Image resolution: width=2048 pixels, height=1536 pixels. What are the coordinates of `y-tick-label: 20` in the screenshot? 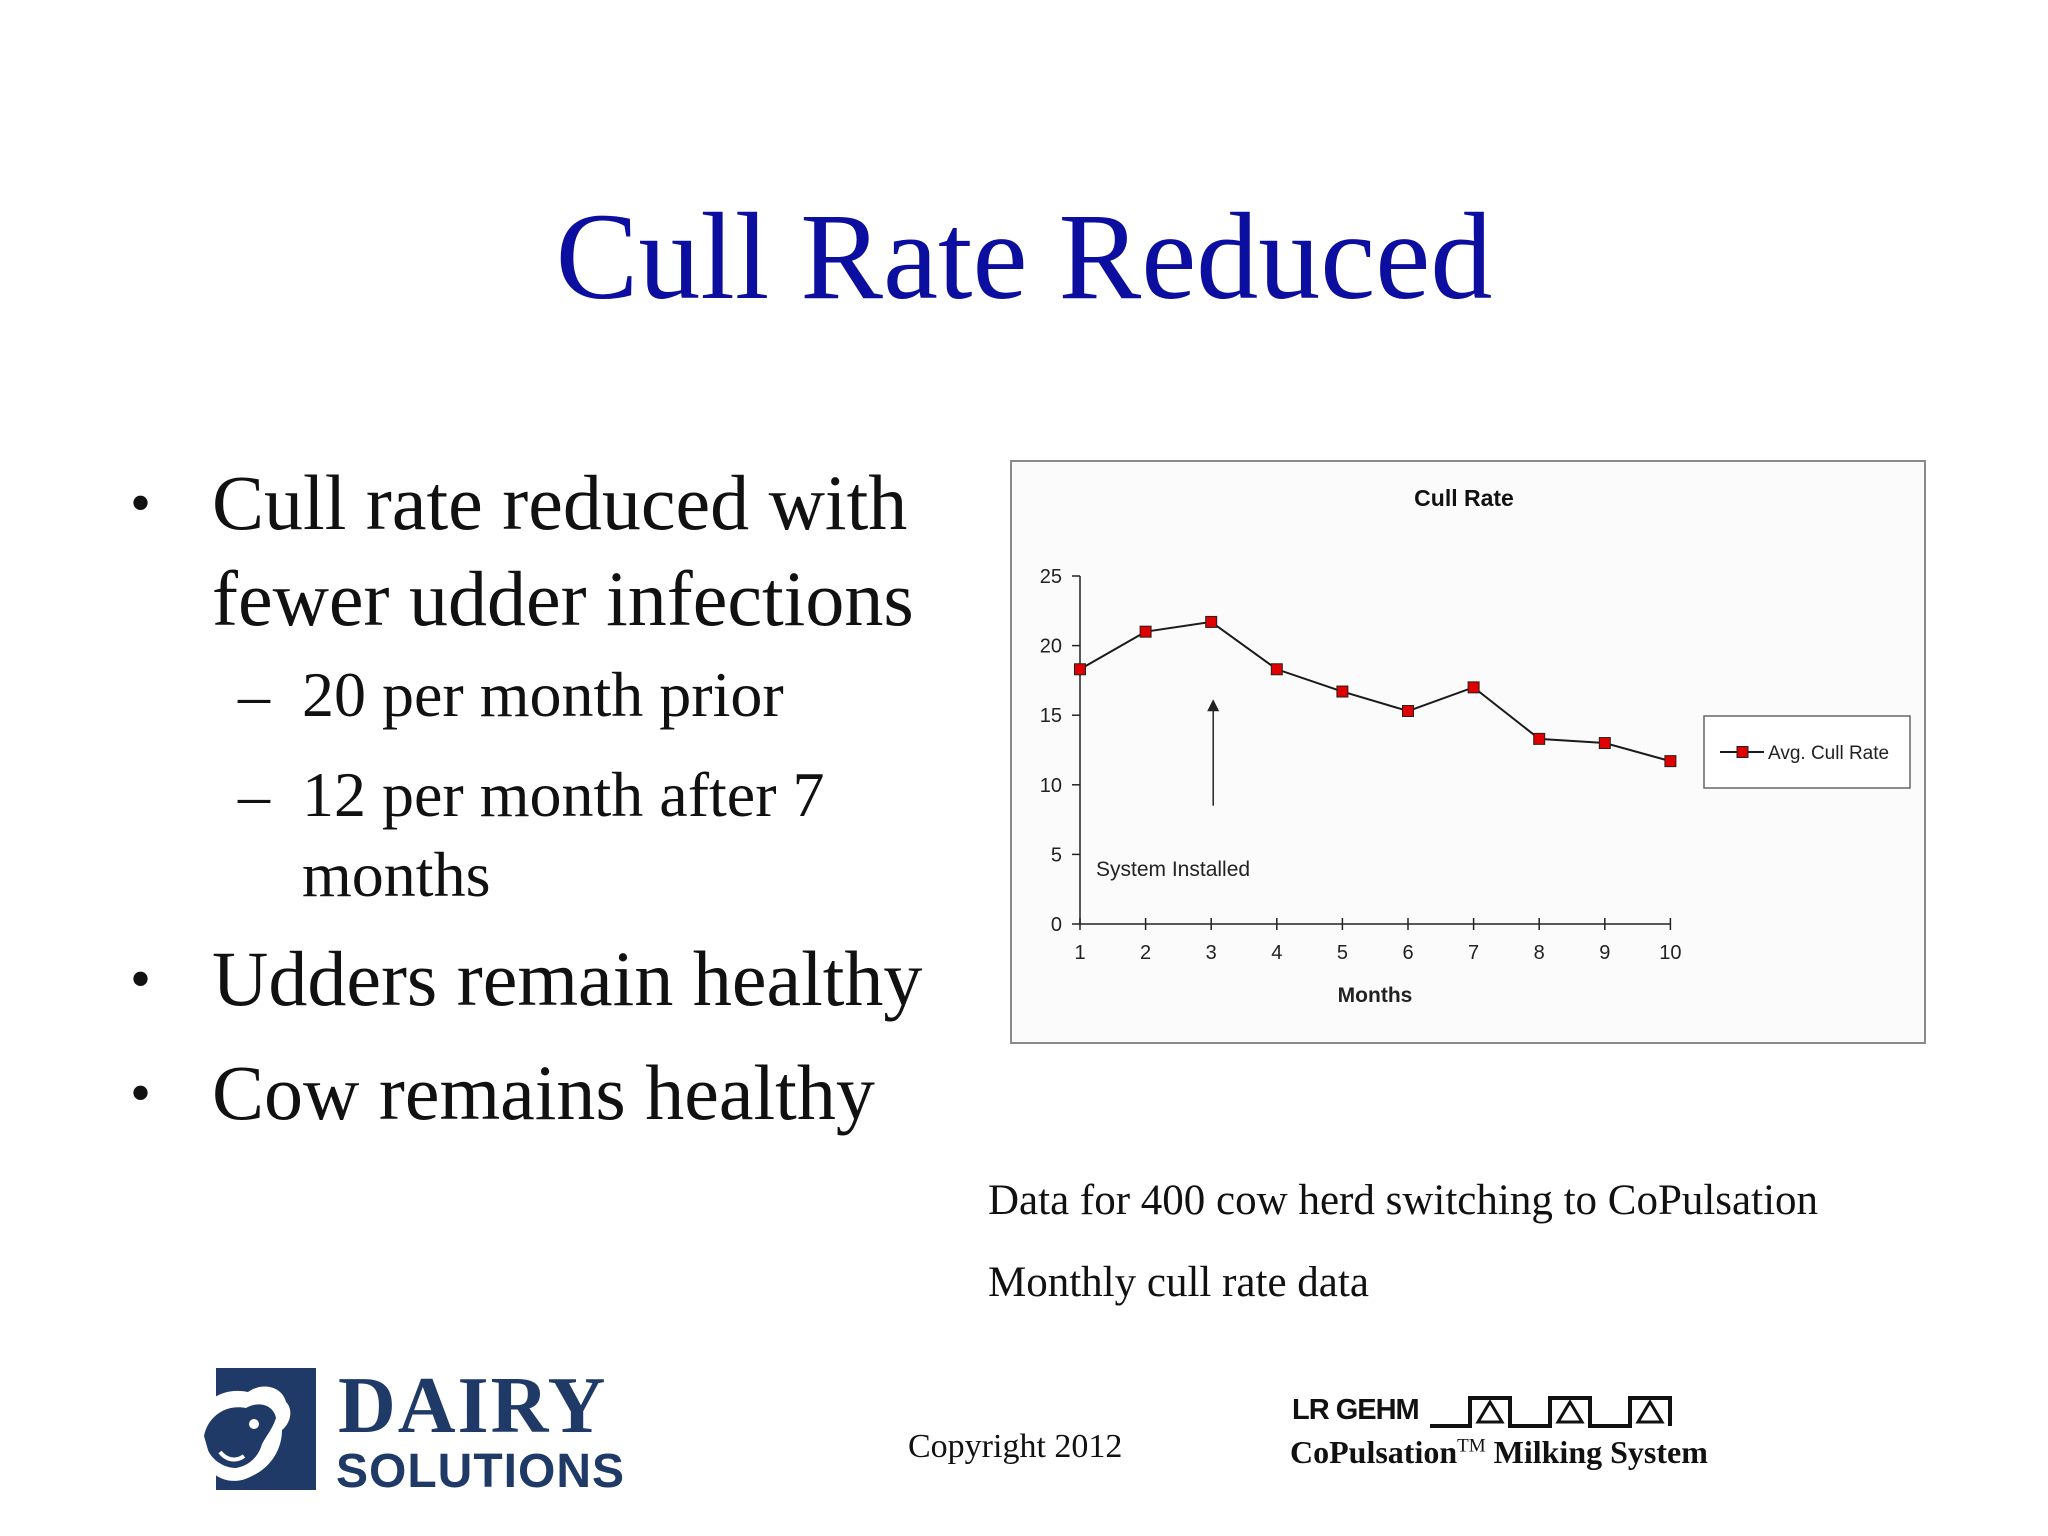 It's located at (1051, 647).